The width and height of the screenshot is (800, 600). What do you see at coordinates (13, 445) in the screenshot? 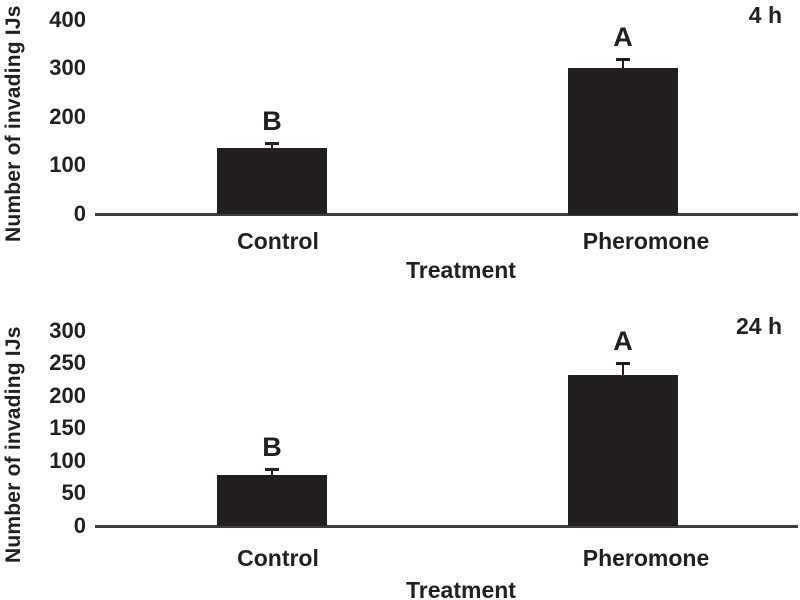
I see `y-axis-label: Number of invading IJs` at bounding box center [13, 445].